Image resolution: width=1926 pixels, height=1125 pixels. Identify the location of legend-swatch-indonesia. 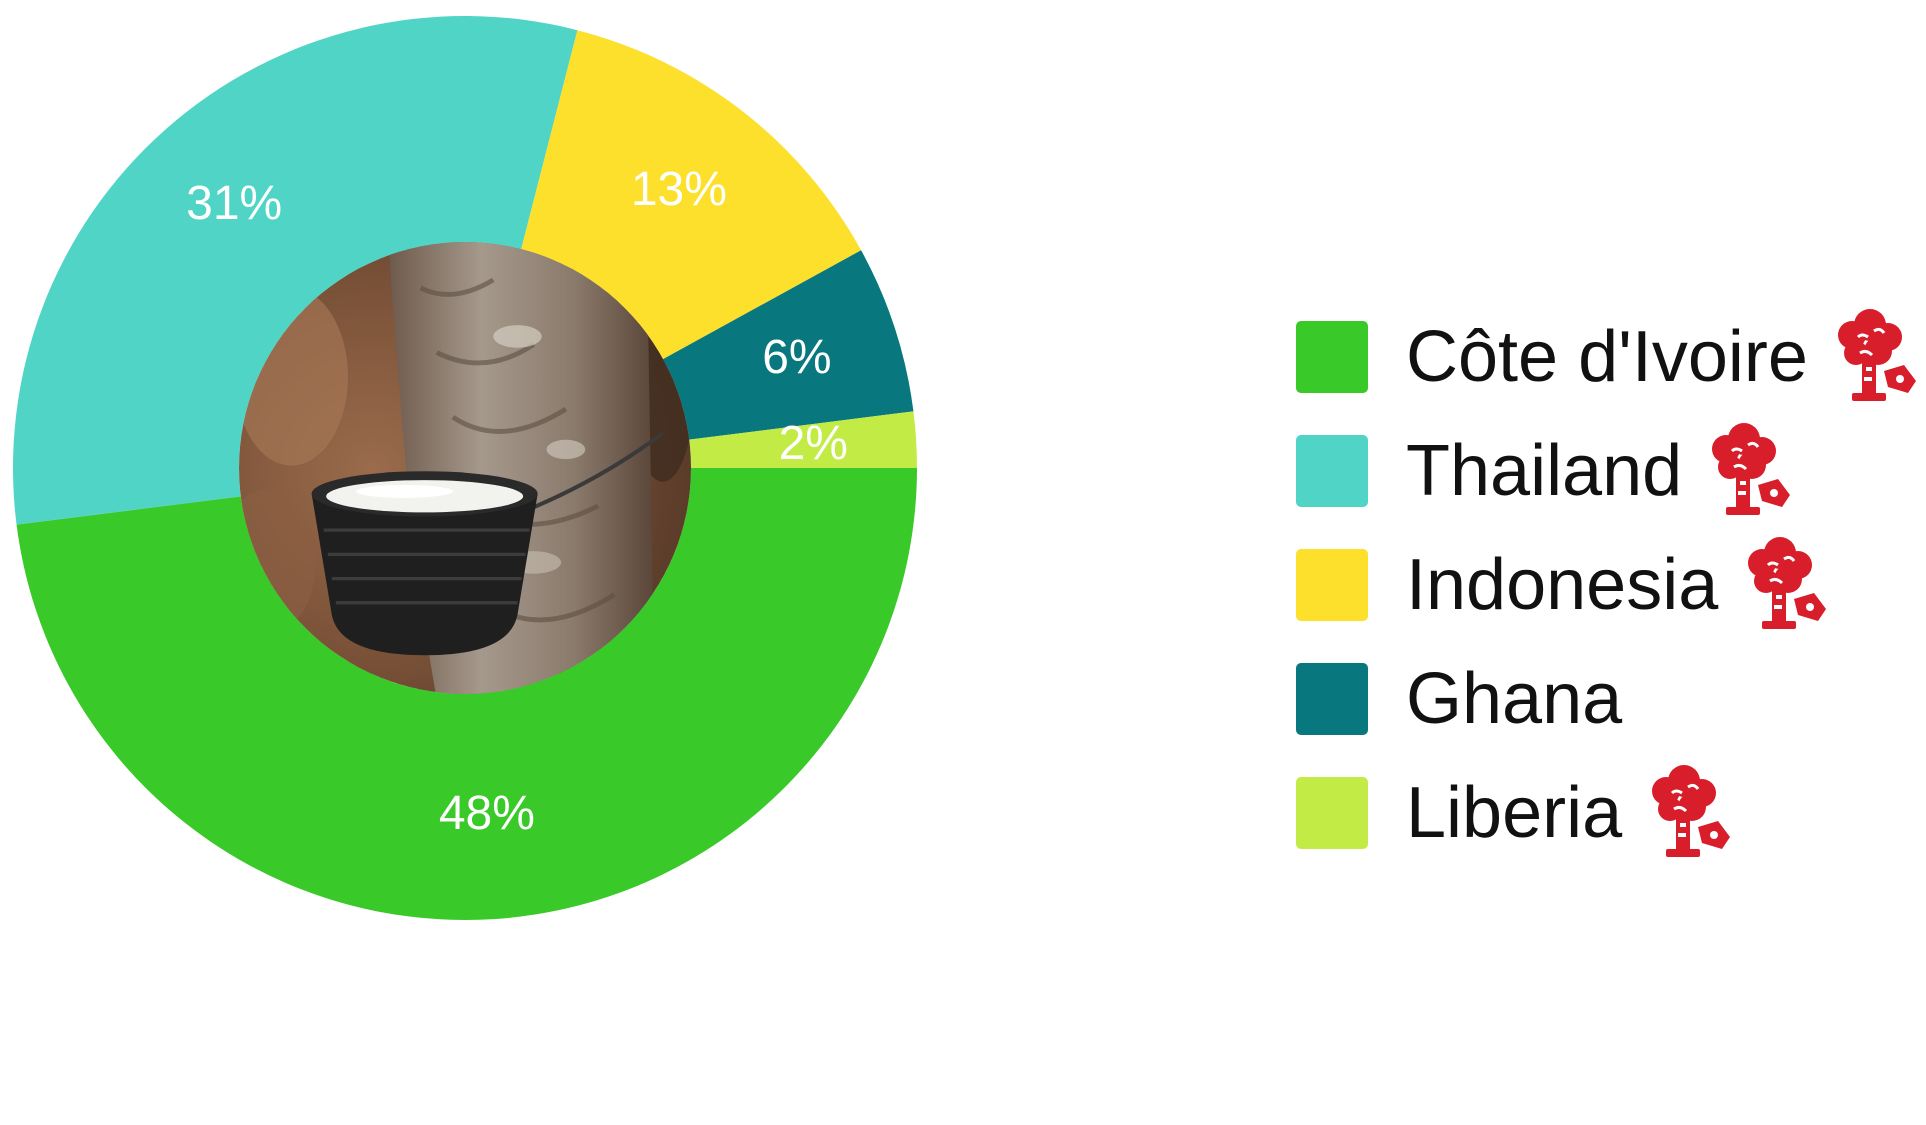
(1332, 585).